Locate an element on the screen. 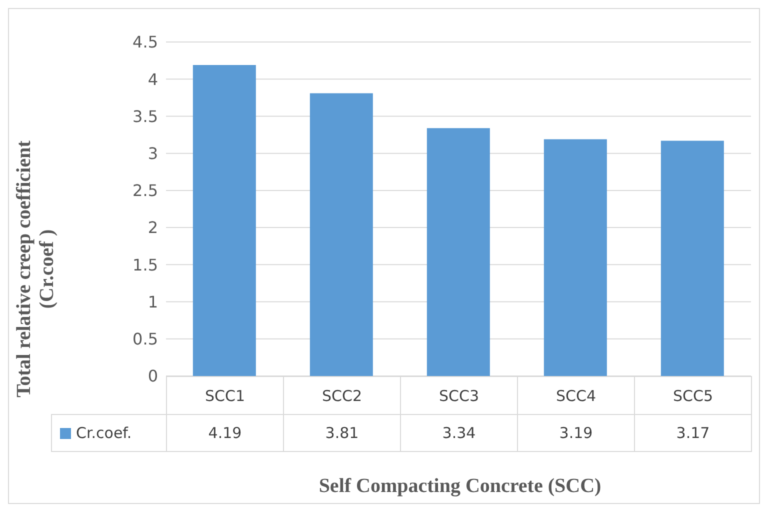 The width and height of the screenshot is (768, 512). y-tick-label: 1.5 is located at coordinates (145, 264).